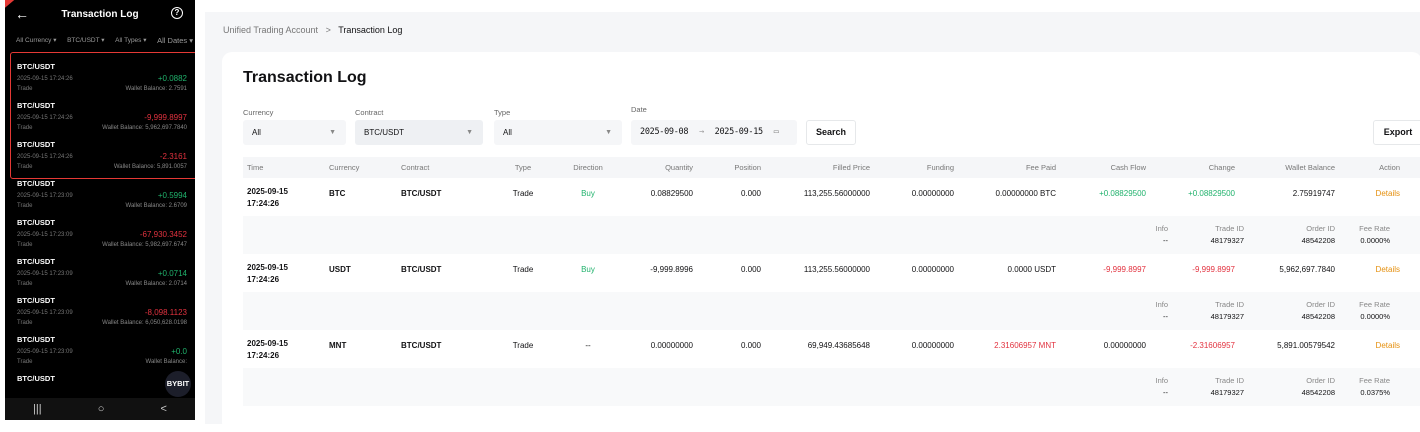 The width and height of the screenshot is (1420, 432). I want to click on item-balance: Wallet Balance: 5,982,697.6747, so click(144, 245).